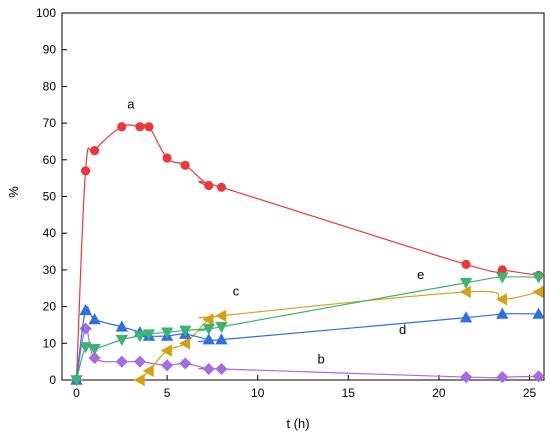 The image size is (550, 435). What do you see at coordinates (236, 291) in the screenshot?
I see `series-label-c: c` at bounding box center [236, 291].